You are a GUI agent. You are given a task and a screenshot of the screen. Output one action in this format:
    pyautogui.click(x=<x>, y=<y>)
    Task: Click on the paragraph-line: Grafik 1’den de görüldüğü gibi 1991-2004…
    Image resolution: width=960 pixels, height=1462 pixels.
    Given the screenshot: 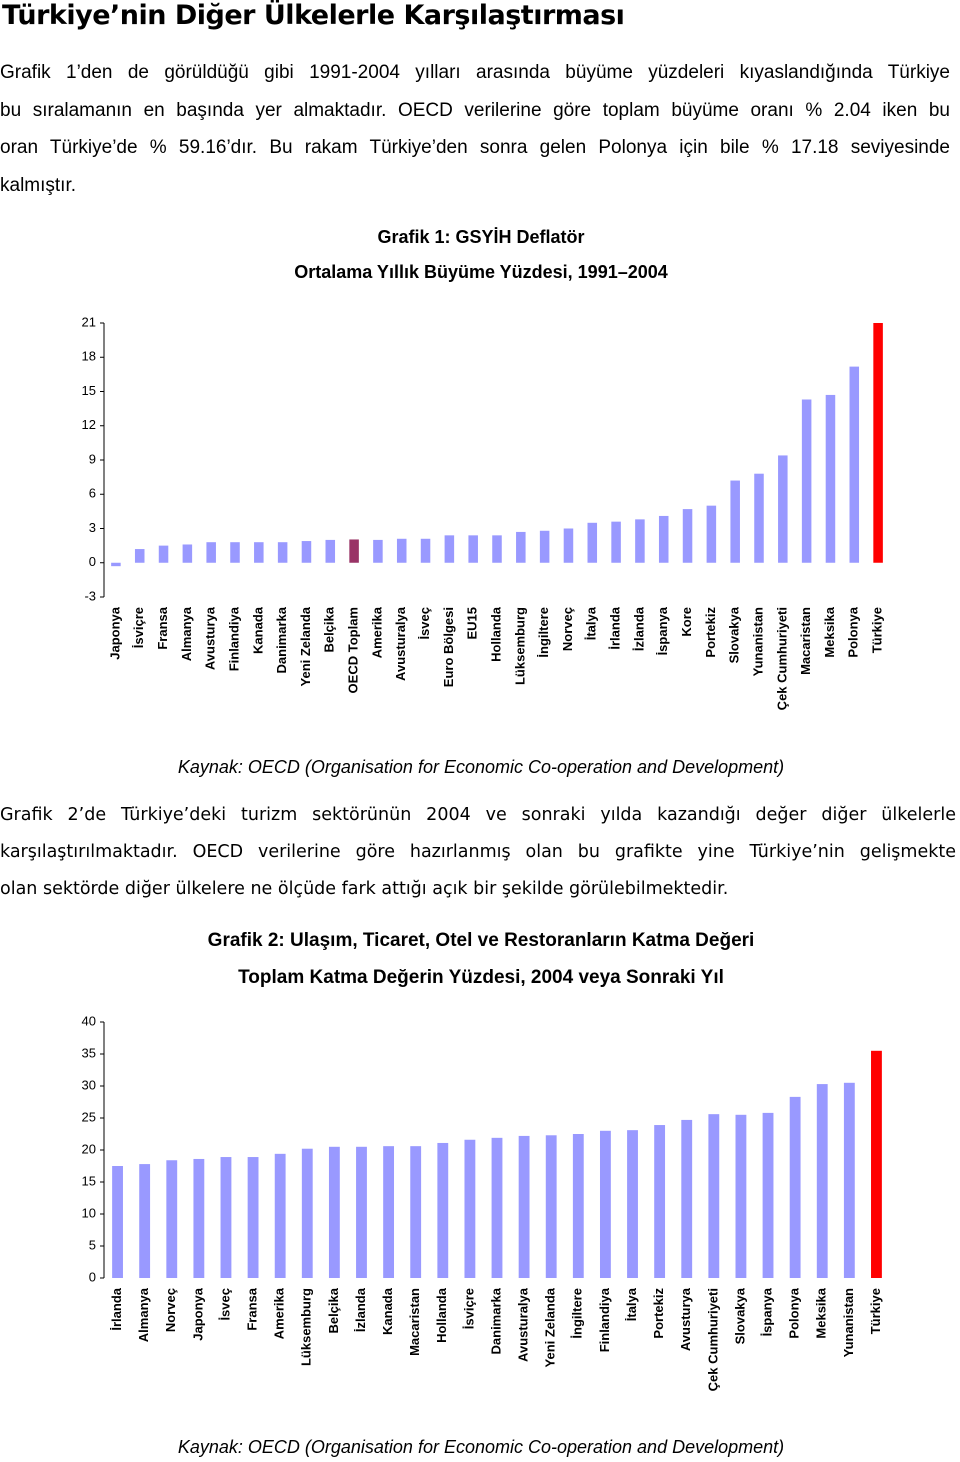 What is the action you would take?
    pyautogui.click(x=475, y=72)
    